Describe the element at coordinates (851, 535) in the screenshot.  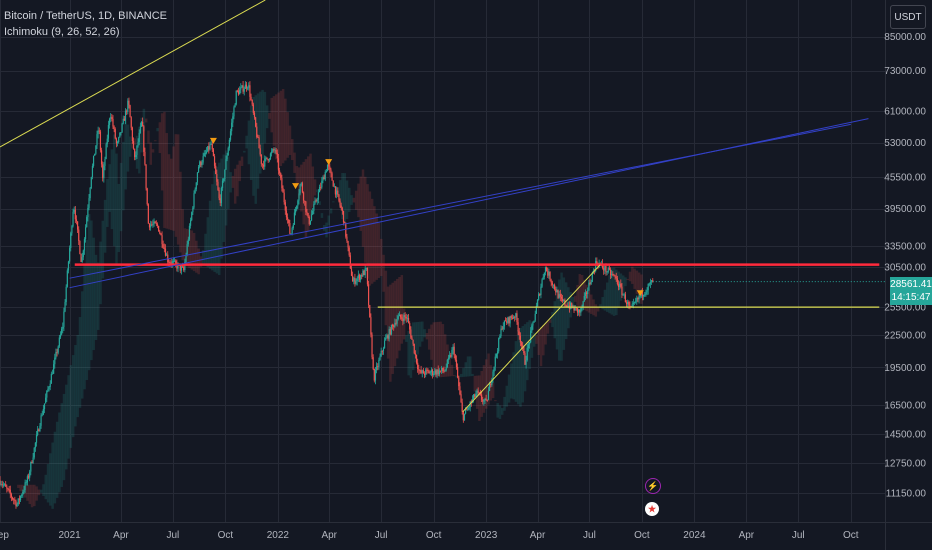
I see `x-tick-label: Oct` at that location.